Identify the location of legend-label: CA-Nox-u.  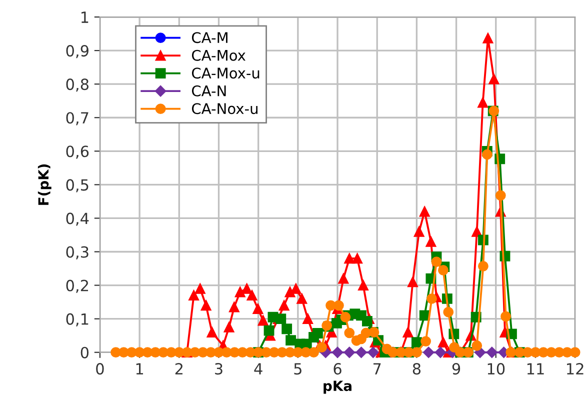
(225, 108).